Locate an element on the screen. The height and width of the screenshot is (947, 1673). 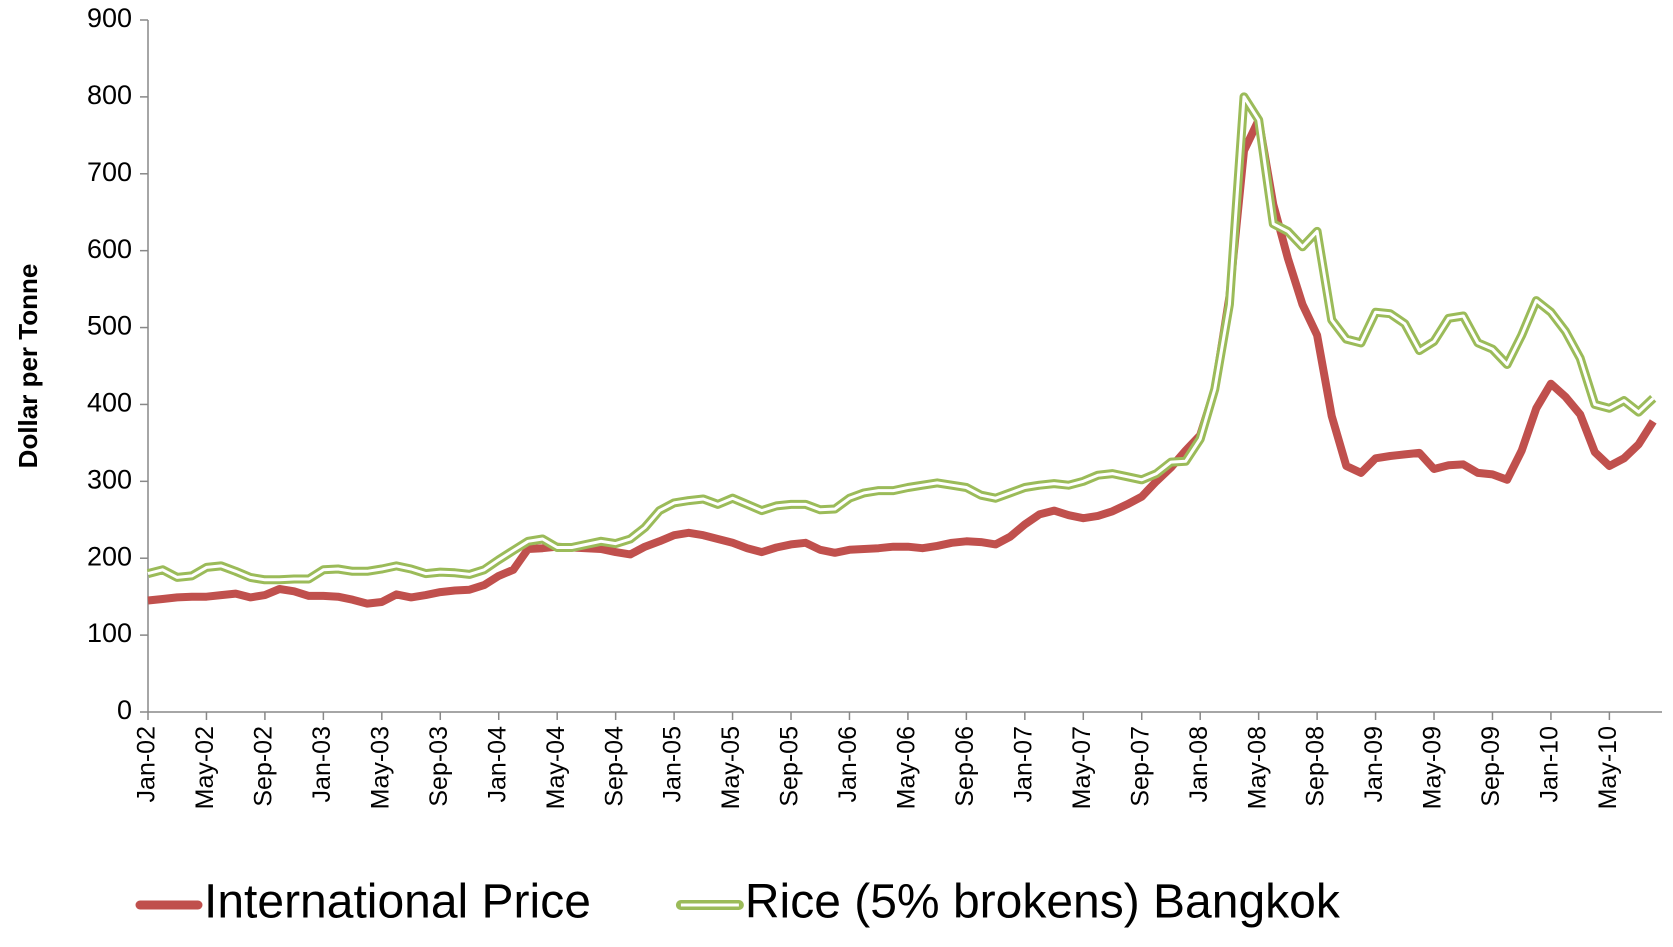
x-tick-label: Jan-09 is located at coordinates (1374, 764).